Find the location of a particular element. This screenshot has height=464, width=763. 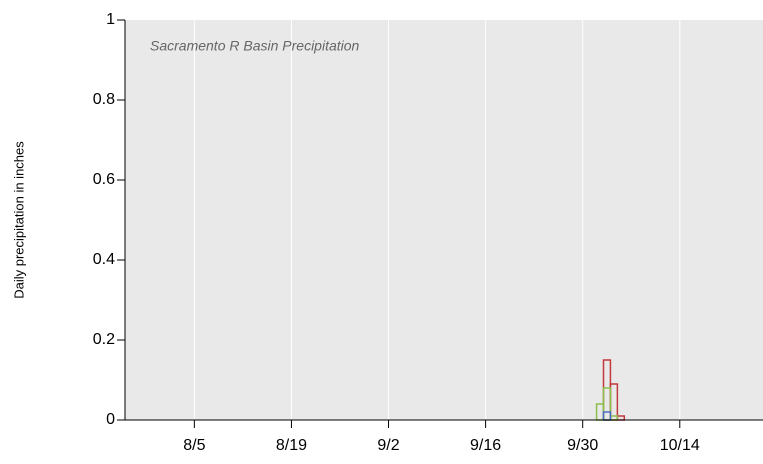

x-tick-label: 9/30 is located at coordinates (582, 445).